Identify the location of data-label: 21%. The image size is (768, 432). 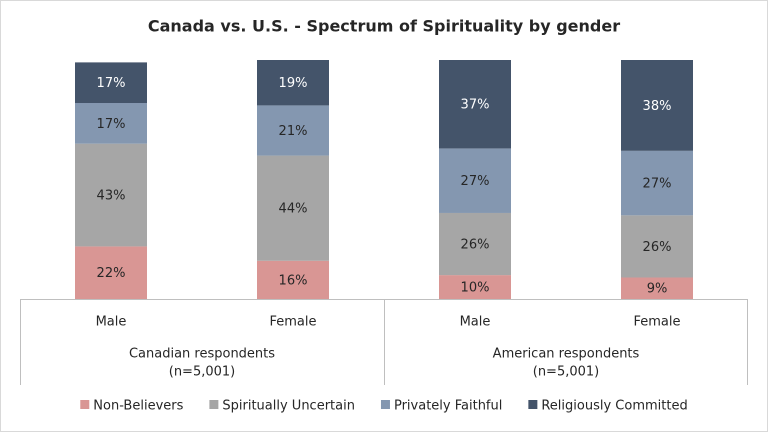
(293, 131).